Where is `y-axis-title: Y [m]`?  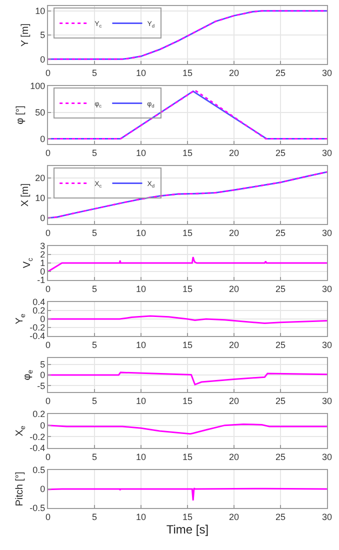
y-axis-title: Y [m] is located at coordinates (26, 35).